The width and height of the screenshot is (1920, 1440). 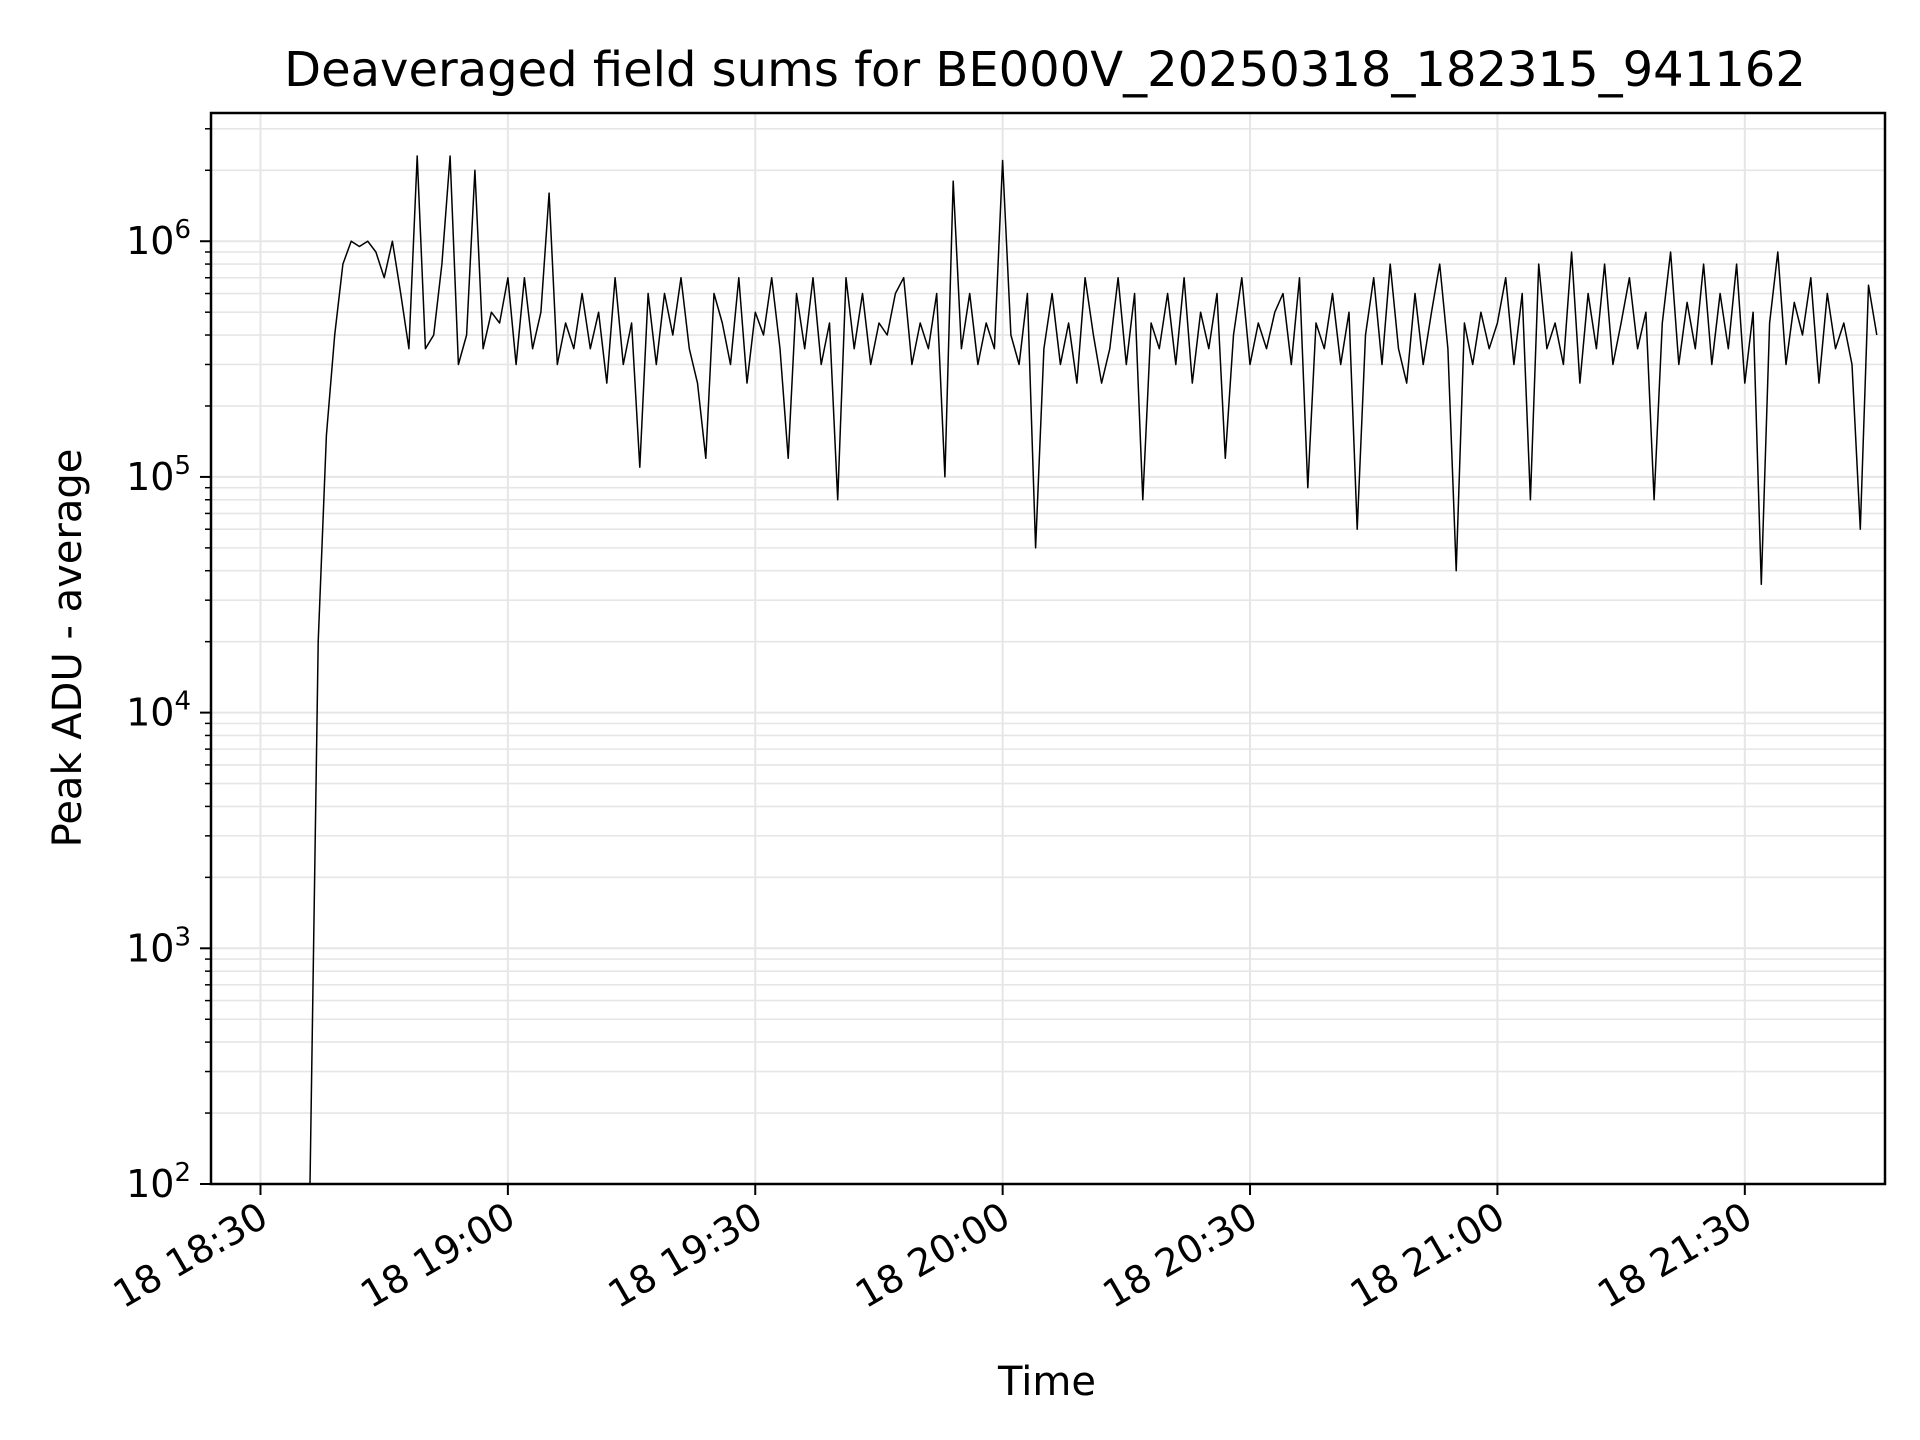 What do you see at coordinates (158, 711) in the screenshot?
I see `y-tick-label: 104` at bounding box center [158, 711].